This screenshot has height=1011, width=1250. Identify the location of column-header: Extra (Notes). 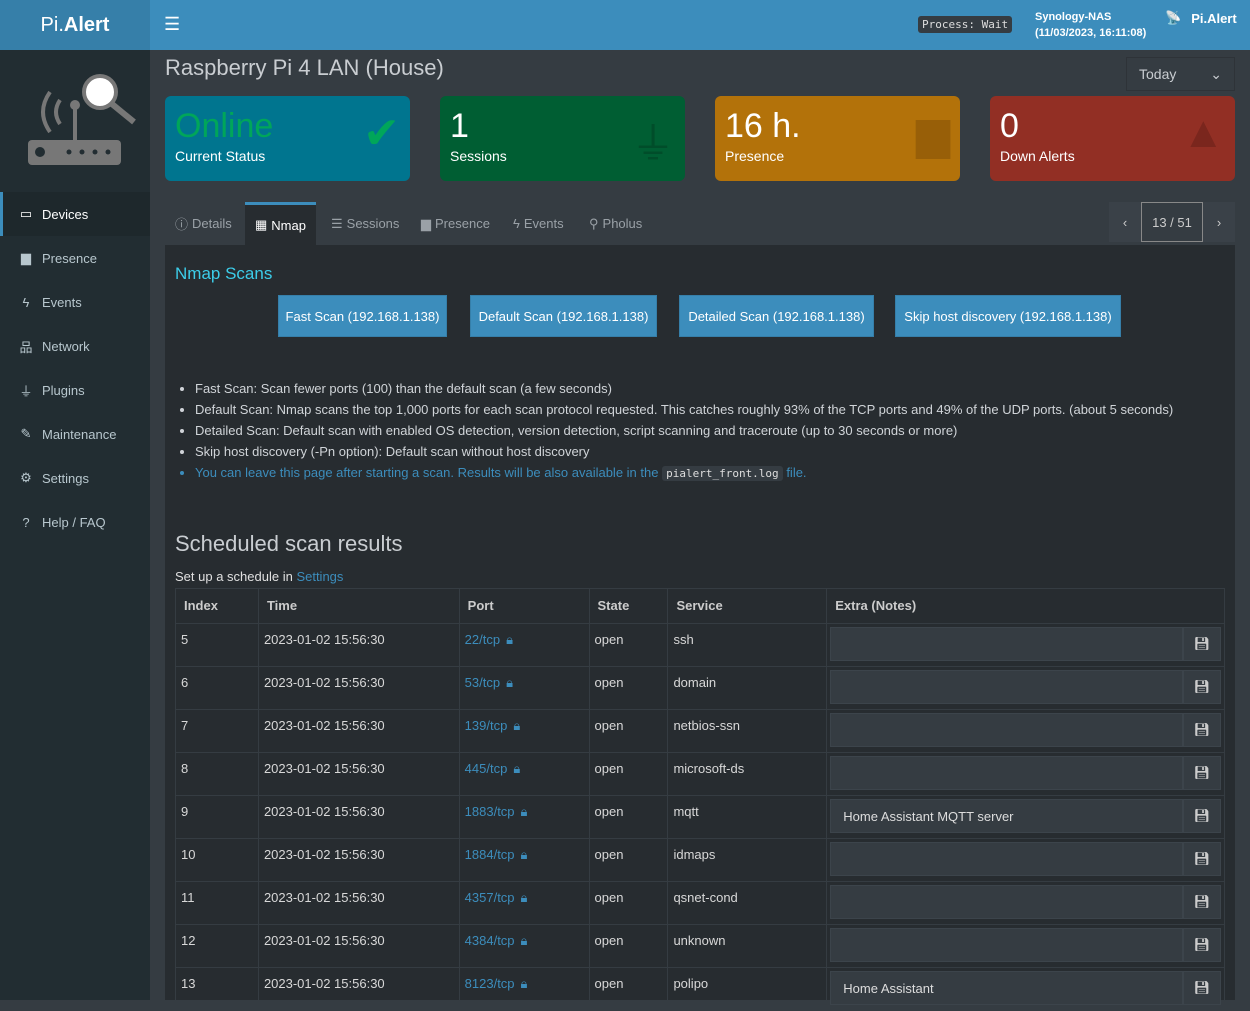
(1025, 606).